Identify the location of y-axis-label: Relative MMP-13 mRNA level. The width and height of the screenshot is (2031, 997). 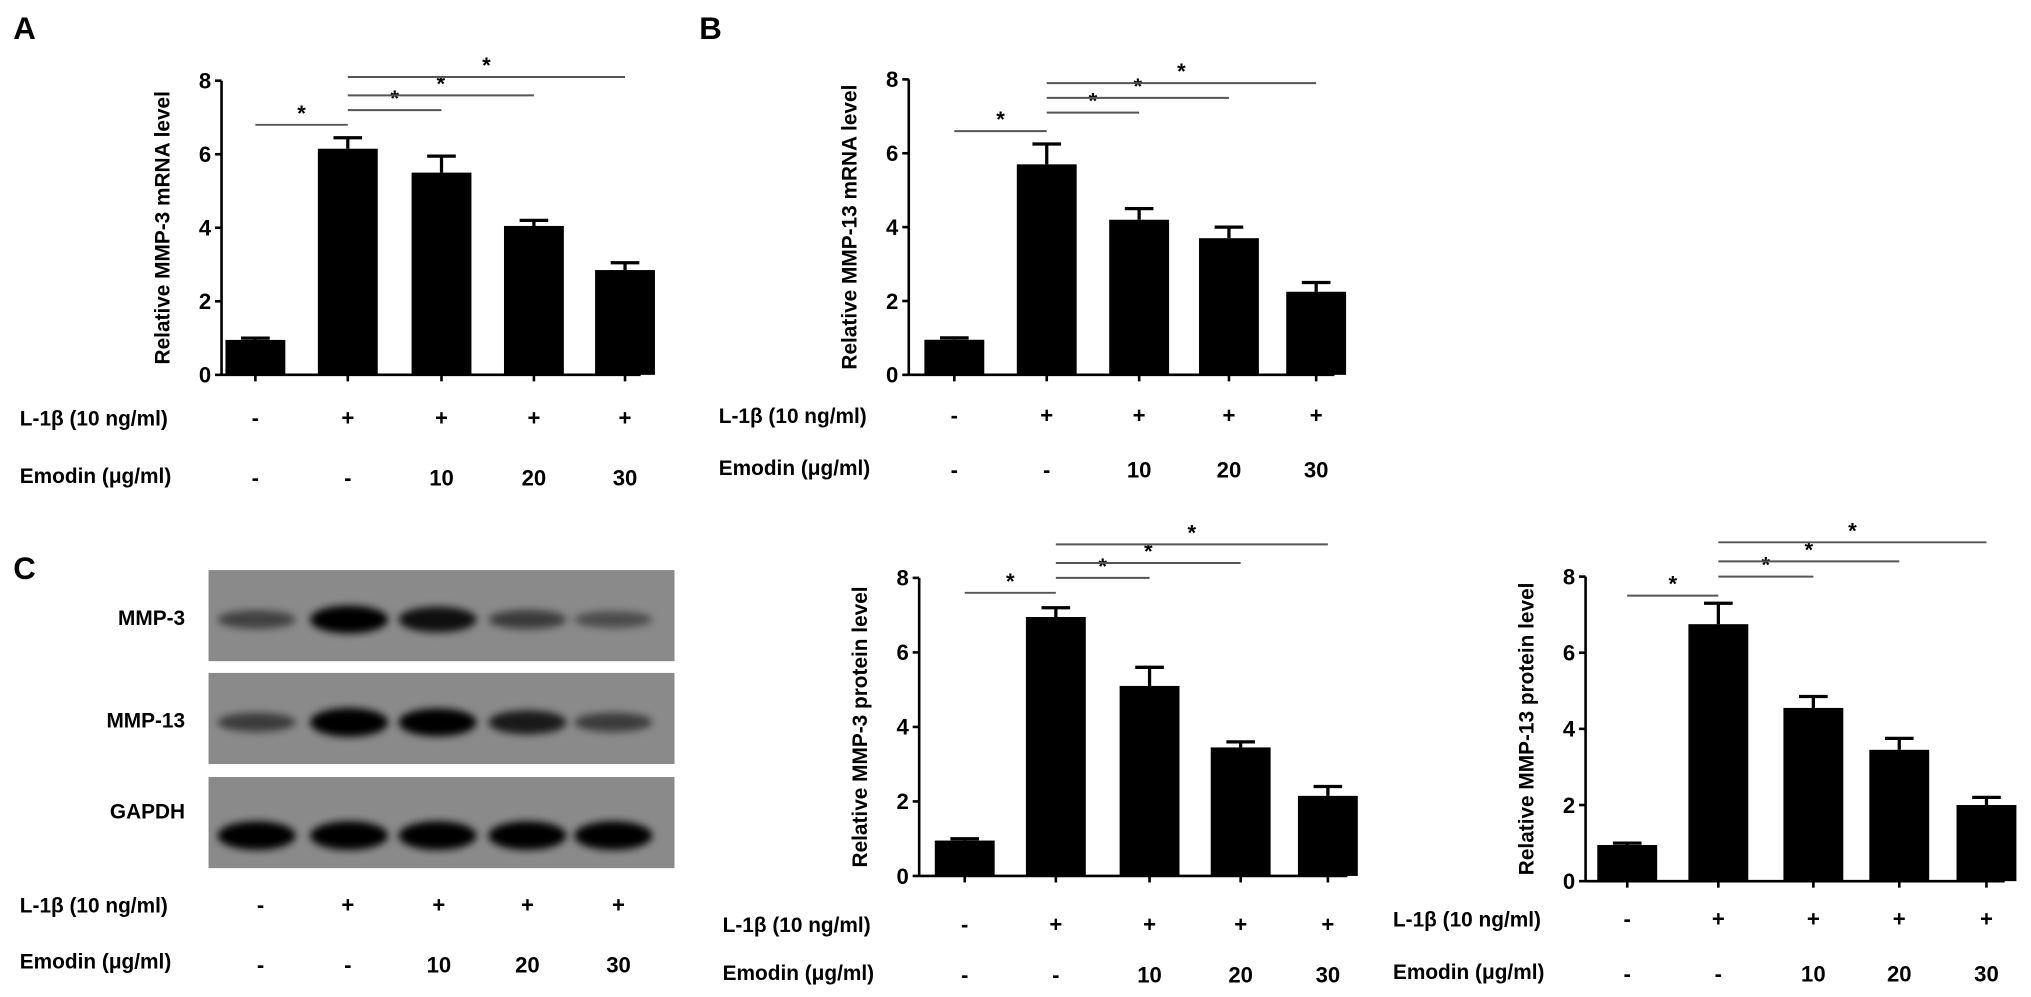
(850, 227).